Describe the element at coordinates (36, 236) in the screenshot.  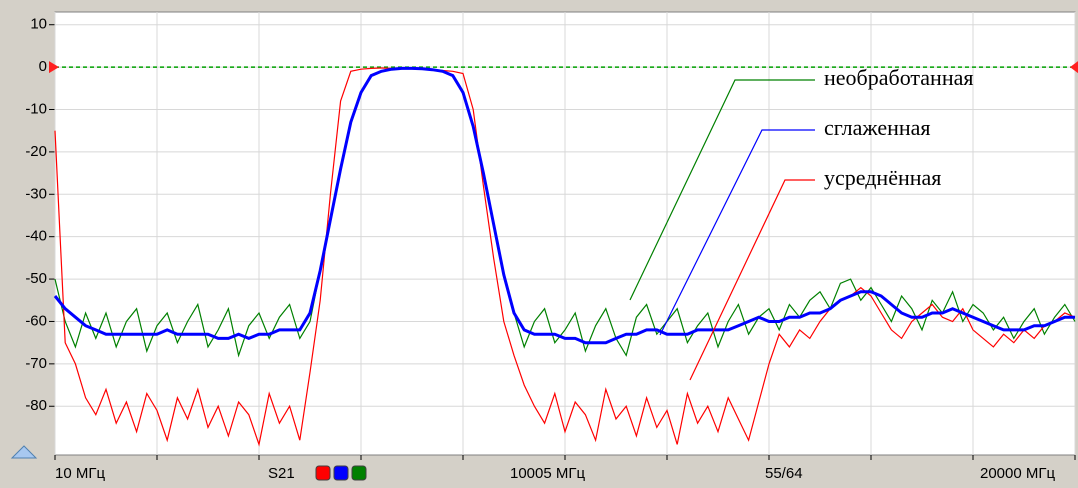
I see `y-tick-label: -40` at that location.